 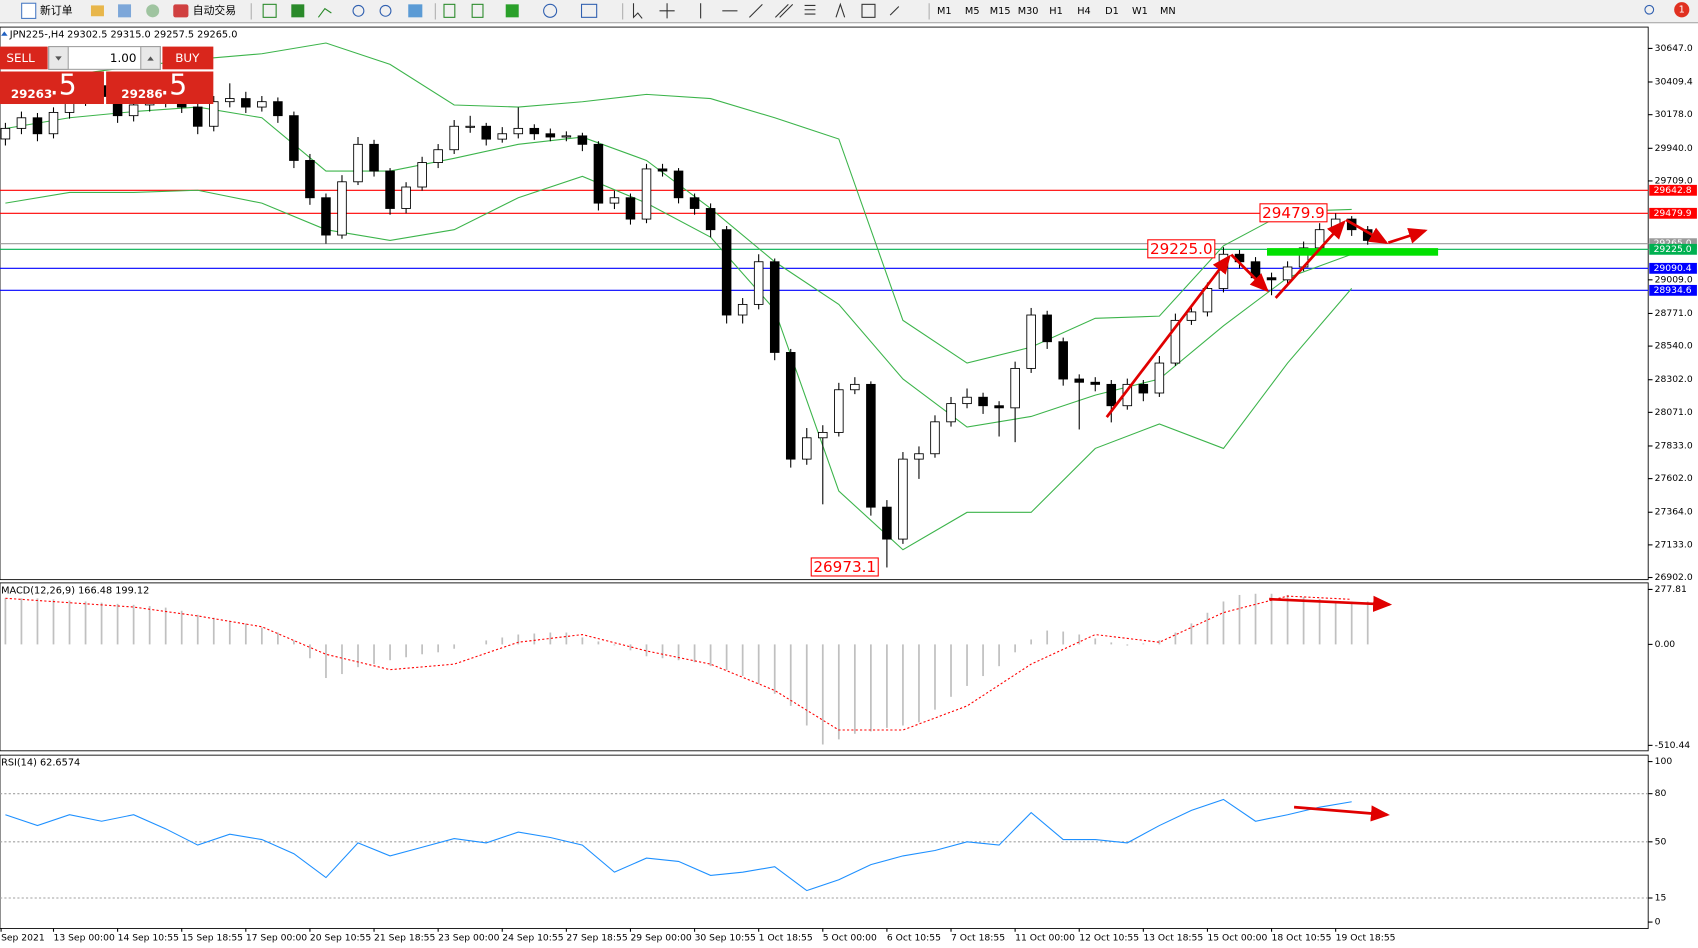 What do you see at coordinates (512, 11) in the screenshot?
I see `indicators-icon` at bounding box center [512, 11].